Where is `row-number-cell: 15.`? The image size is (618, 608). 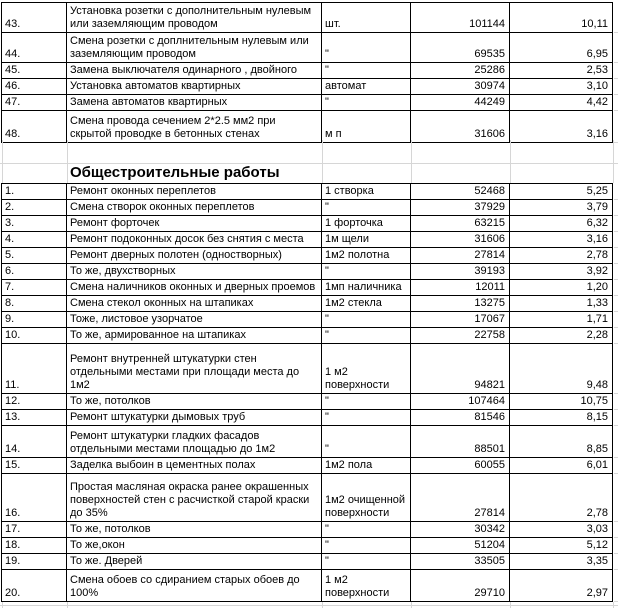
row-number-cell: 15. is located at coordinates (34, 465).